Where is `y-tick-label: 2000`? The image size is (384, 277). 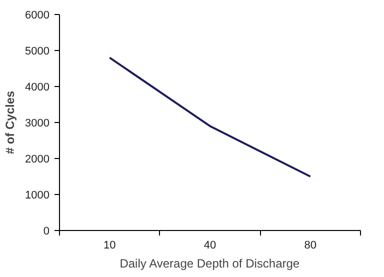 y-tick-label: 2000 is located at coordinates (37, 160).